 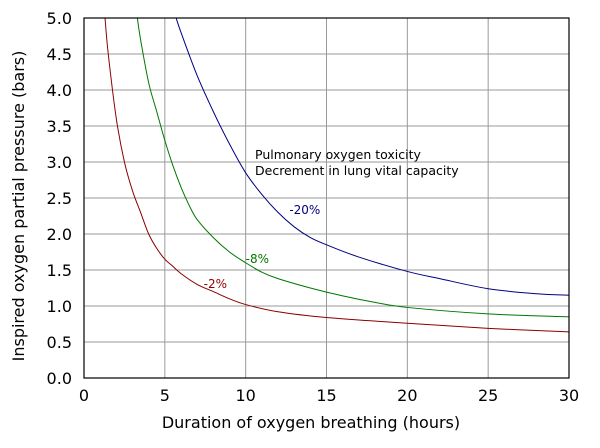 I want to click on y-tick-label: 4.0, so click(x=59, y=90).